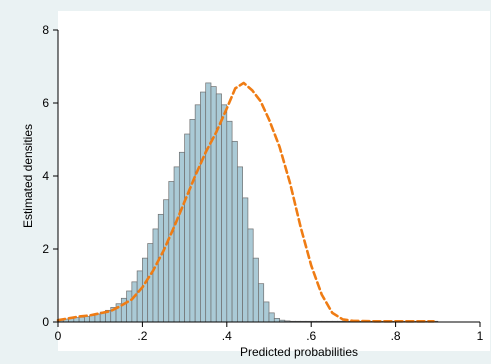  I want to click on y-tick-label: 0, so click(45, 322).